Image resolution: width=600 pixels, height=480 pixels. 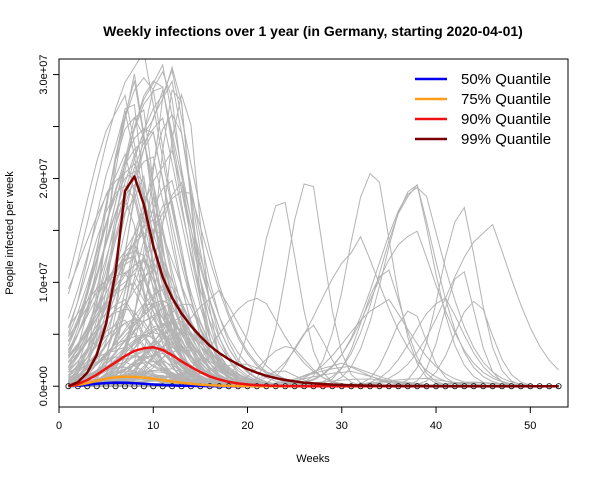 I want to click on legend-label: 90% Quantile, so click(x=506, y=119).